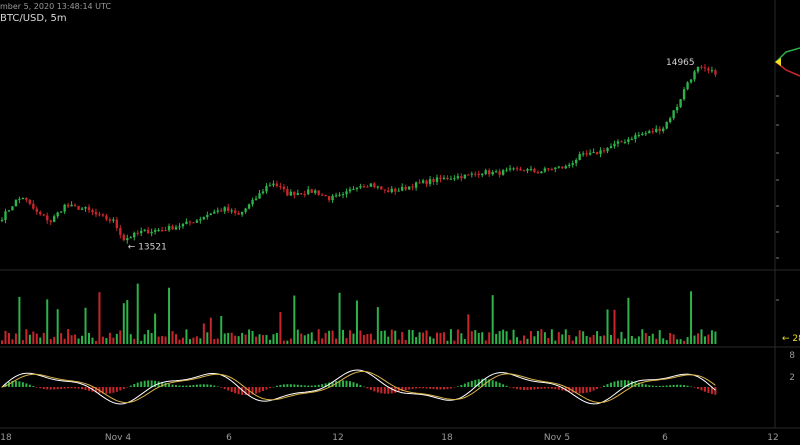 This screenshot has width=800, height=445. I want to click on price-high-label: 14965, so click(680, 63).